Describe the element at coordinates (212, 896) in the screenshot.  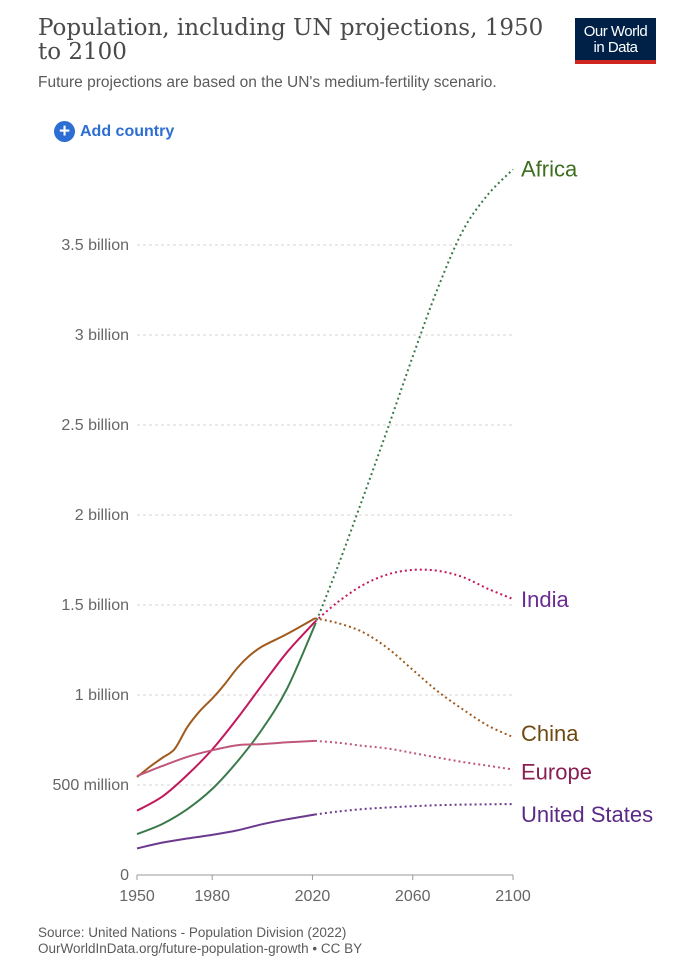
I see `x-tick-label: 1980` at that location.